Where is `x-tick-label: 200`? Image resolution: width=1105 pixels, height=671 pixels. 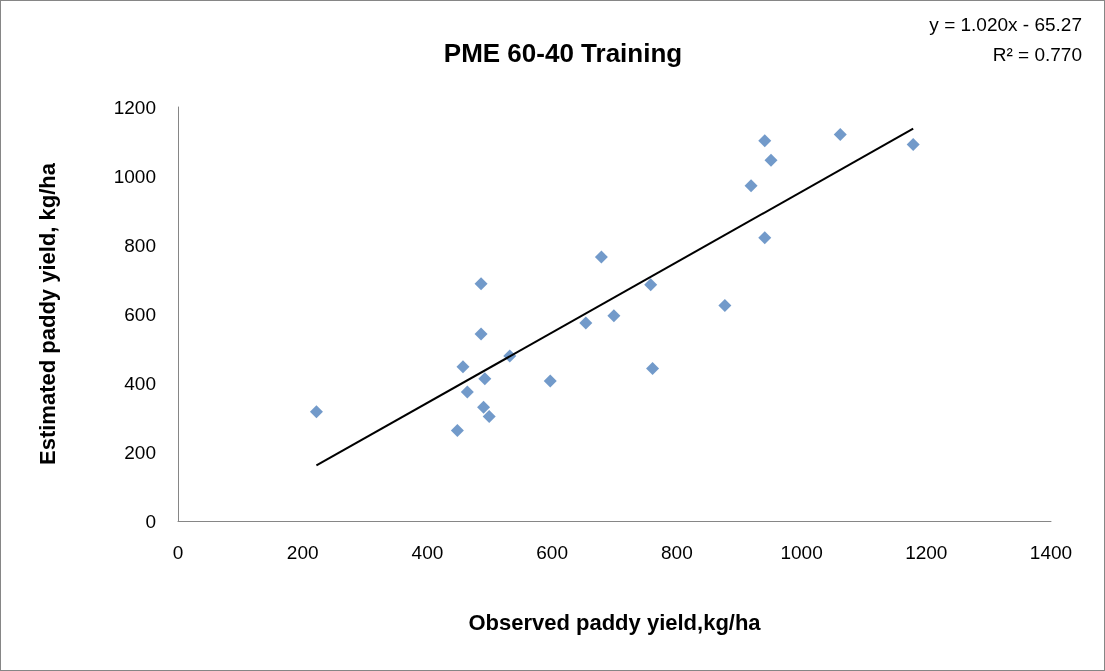 x-tick-label: 200 is located at coordinates (302, 552).